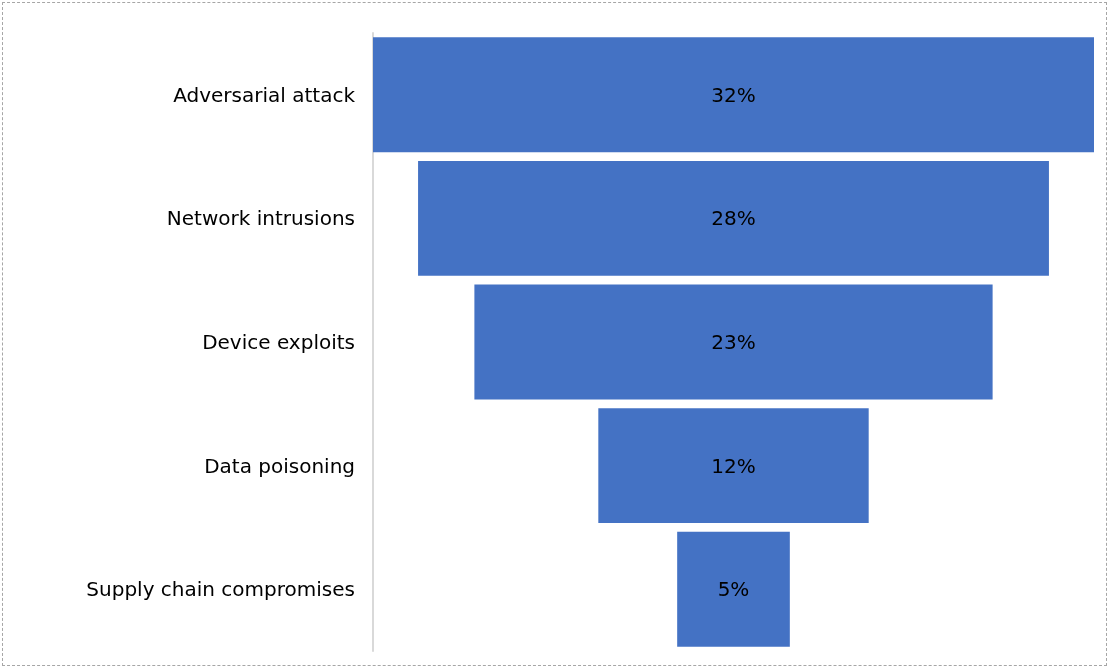  I want to click on category-label: Device exploits, so click(278, 342).